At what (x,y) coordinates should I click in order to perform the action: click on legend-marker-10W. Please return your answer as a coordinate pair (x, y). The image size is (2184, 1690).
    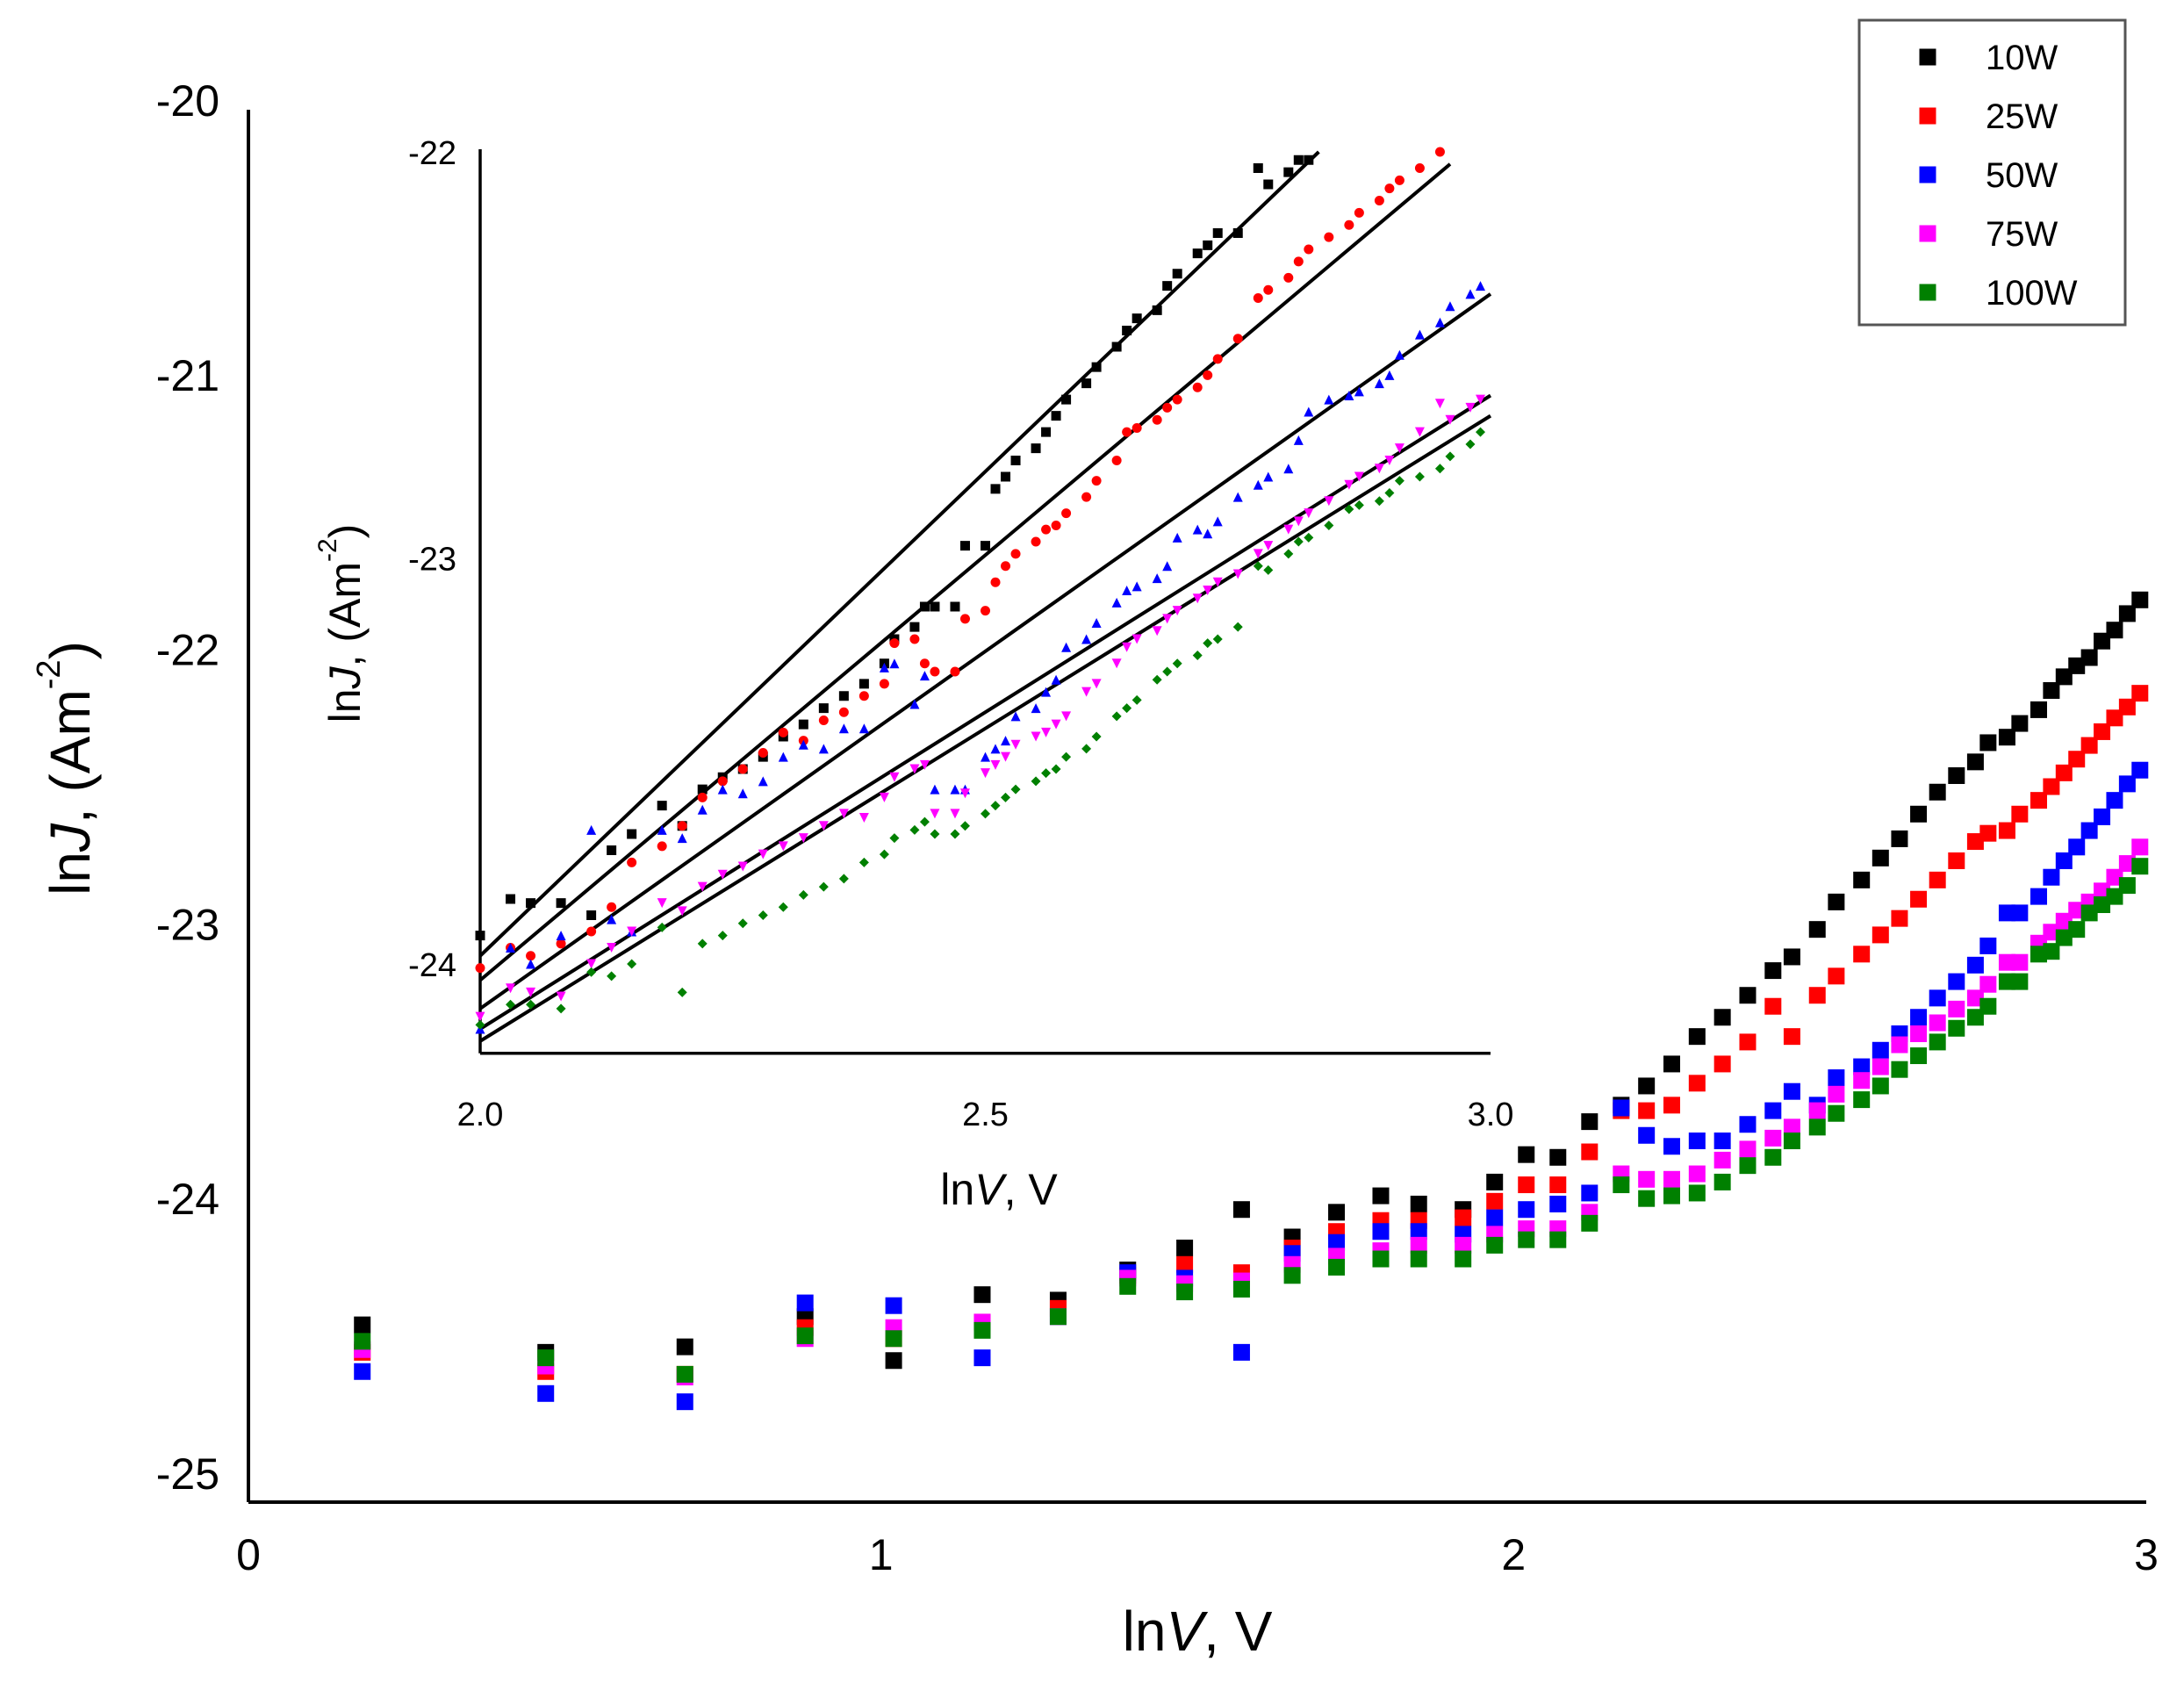
    Looking at the image, I should click on (1927, 57).